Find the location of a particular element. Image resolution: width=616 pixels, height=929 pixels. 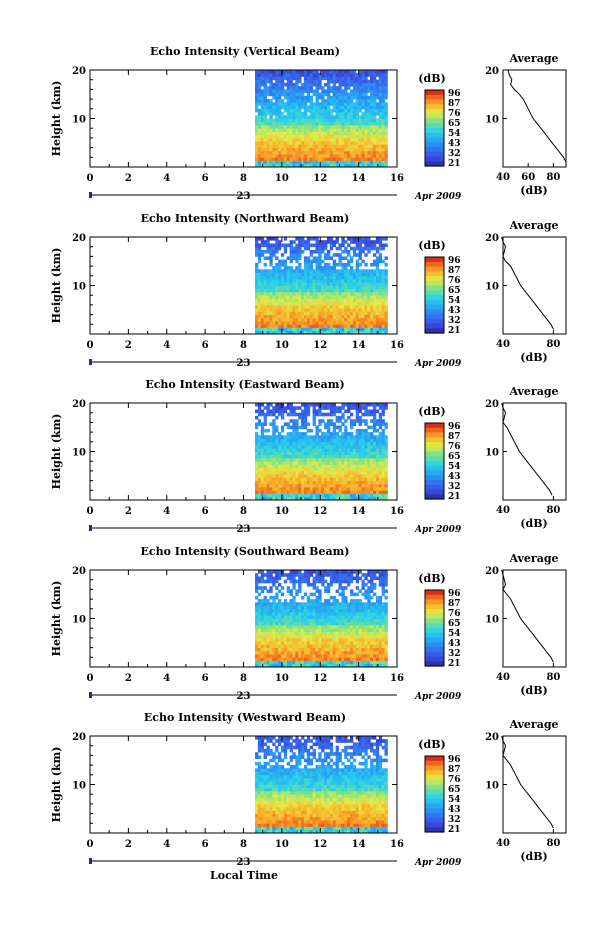

colorbar-label: 96 is located at coordinates (454, 94).